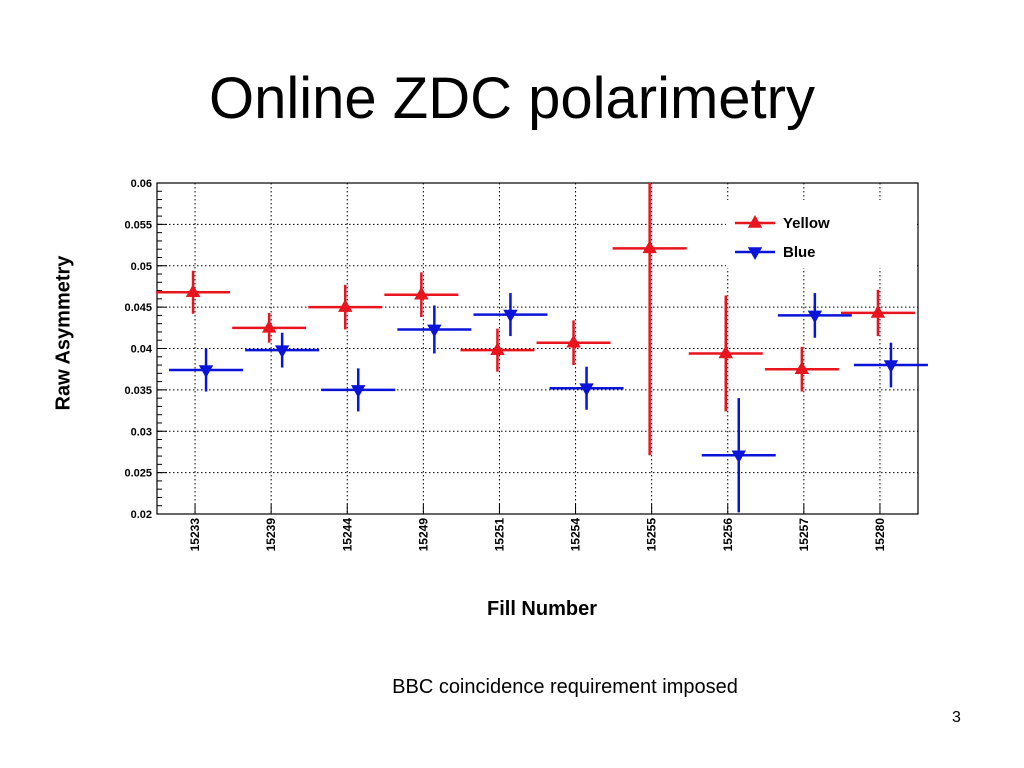  What do you see at coordinates (512, 98) in the screenshot?
I see `slide-title: Online ZDC polarimetry` at bounding box center [512, 98].